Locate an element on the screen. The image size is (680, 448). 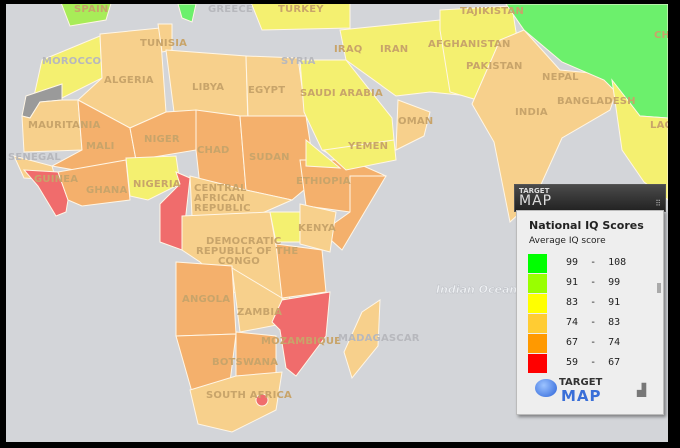
country-mauritania is located at coordinates (52, 126).